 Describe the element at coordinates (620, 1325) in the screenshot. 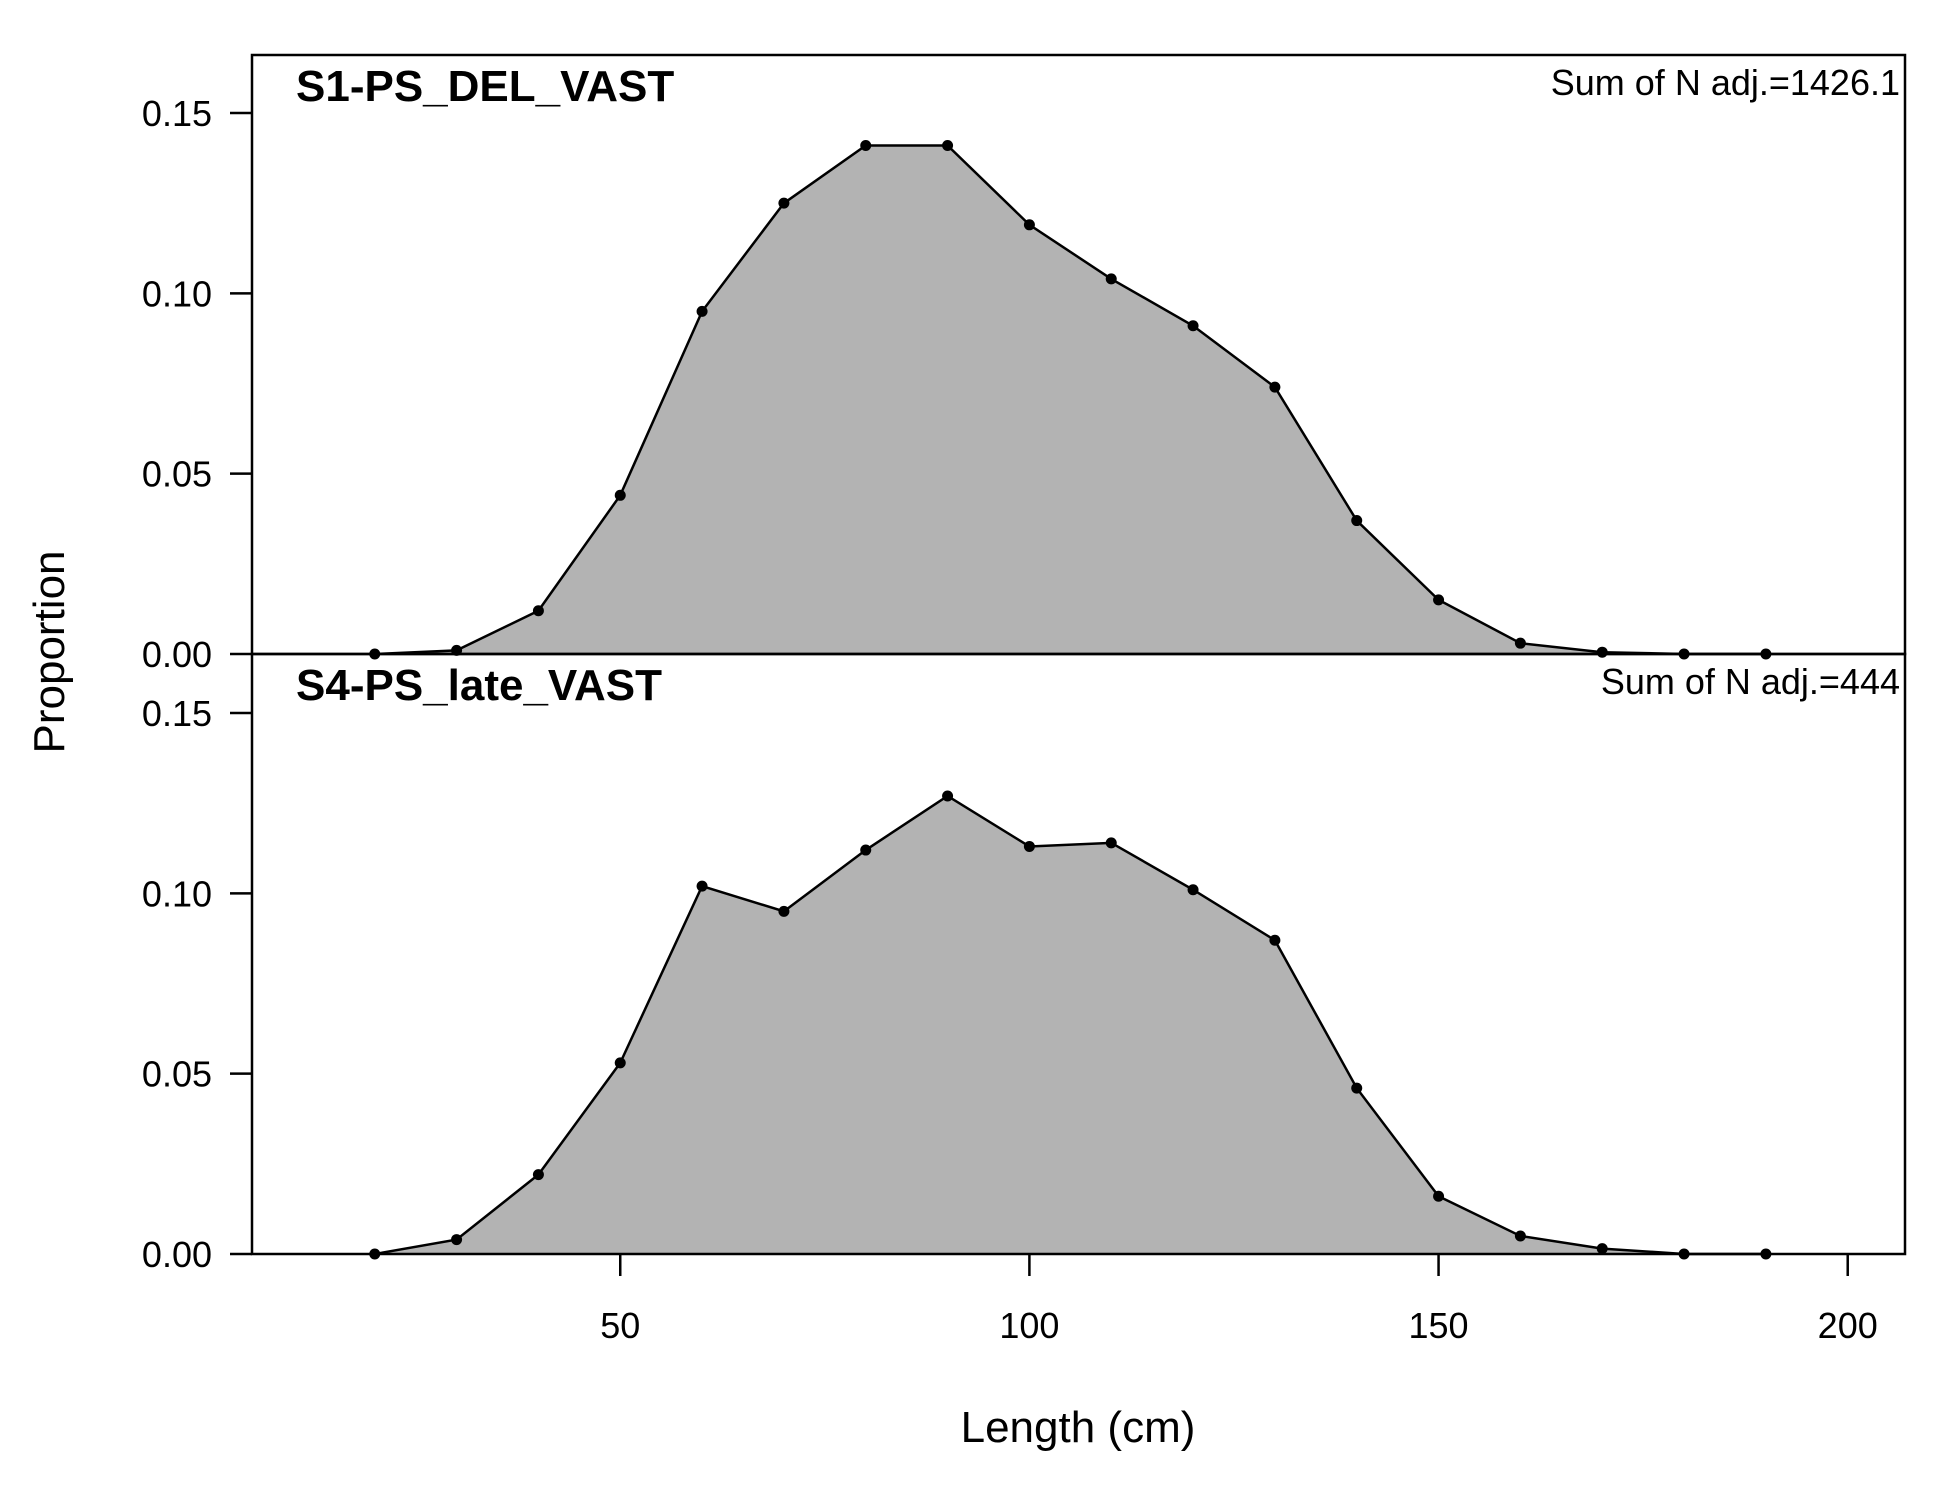

I see `x-tick-label: 50` at that location.